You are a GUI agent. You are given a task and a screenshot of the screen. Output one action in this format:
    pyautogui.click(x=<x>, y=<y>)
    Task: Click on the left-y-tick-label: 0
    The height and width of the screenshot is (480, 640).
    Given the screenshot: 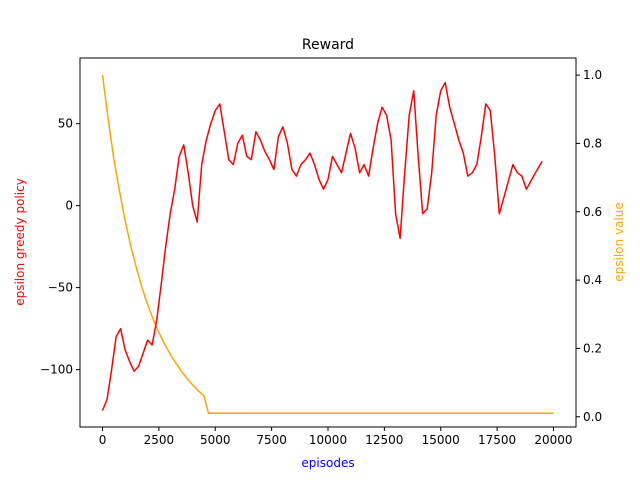 What is the action you would take?
    pyautogui.click(x=69, y=206)
    